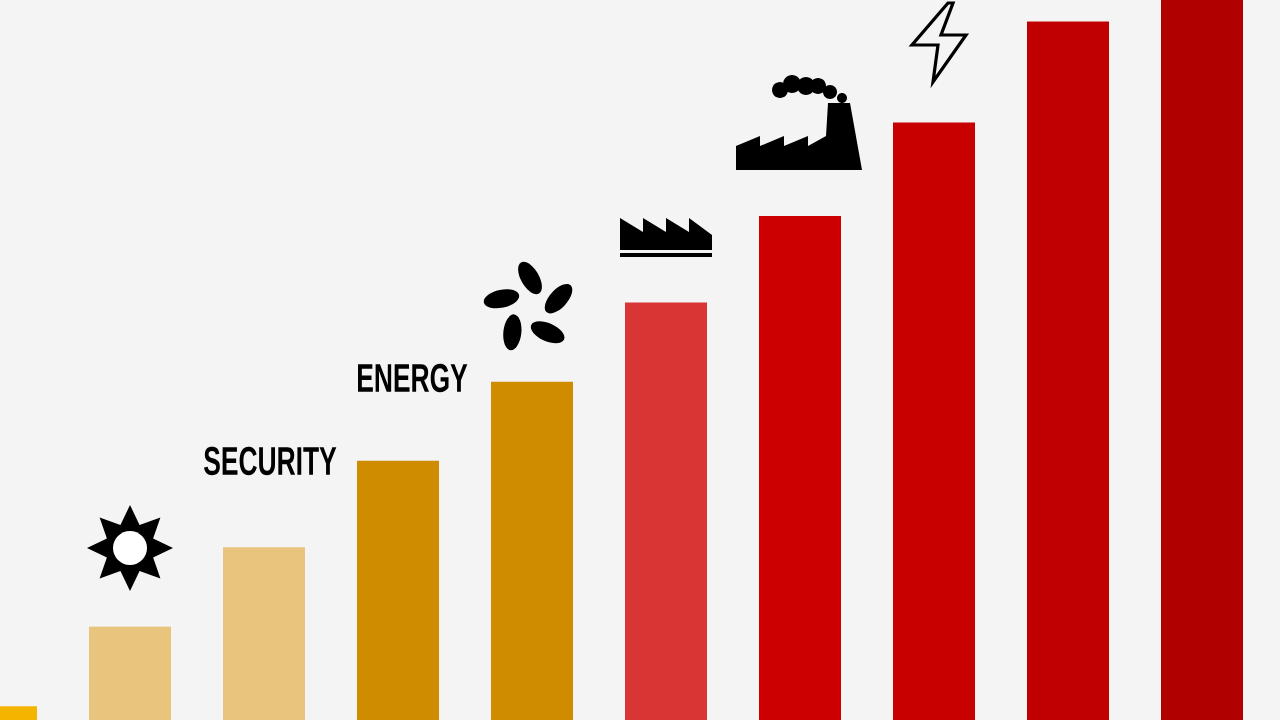 The image size is (1280, 720). Describe the element at coordinates (270, 461) in the screenshot. I see `annotation: SECURITY` at that location.